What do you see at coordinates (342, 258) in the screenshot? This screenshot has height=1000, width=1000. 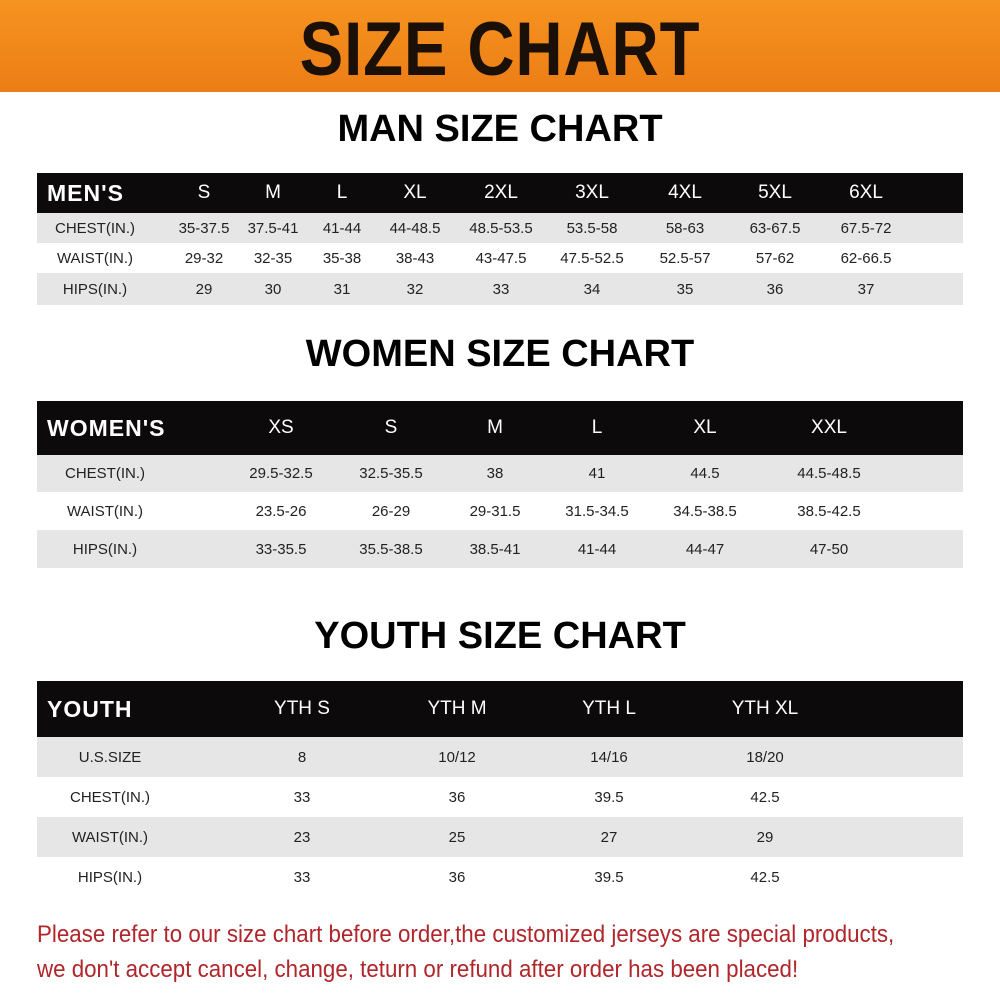 I see `measurement-cell: 35-38` at bounding box center [342, 258].